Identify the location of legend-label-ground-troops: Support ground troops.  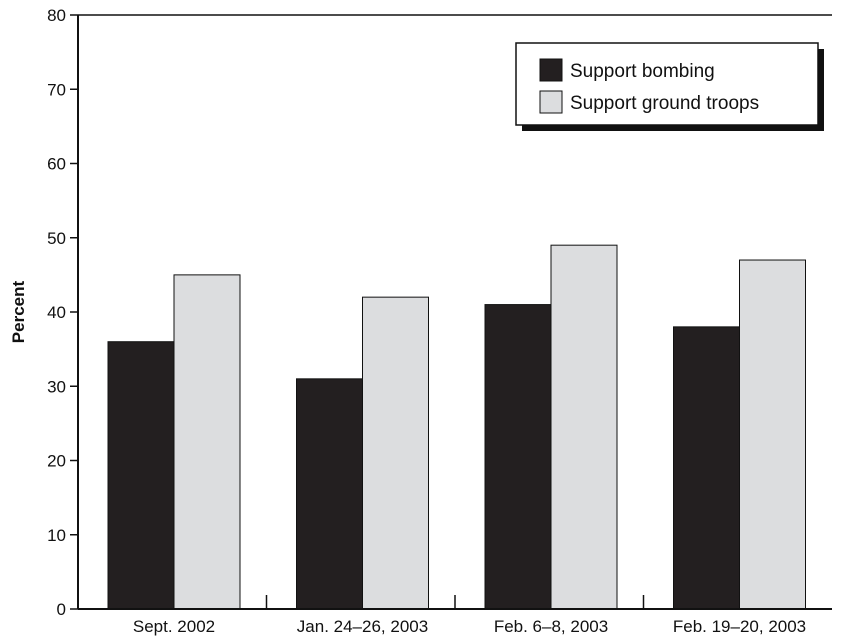
(664, 103).